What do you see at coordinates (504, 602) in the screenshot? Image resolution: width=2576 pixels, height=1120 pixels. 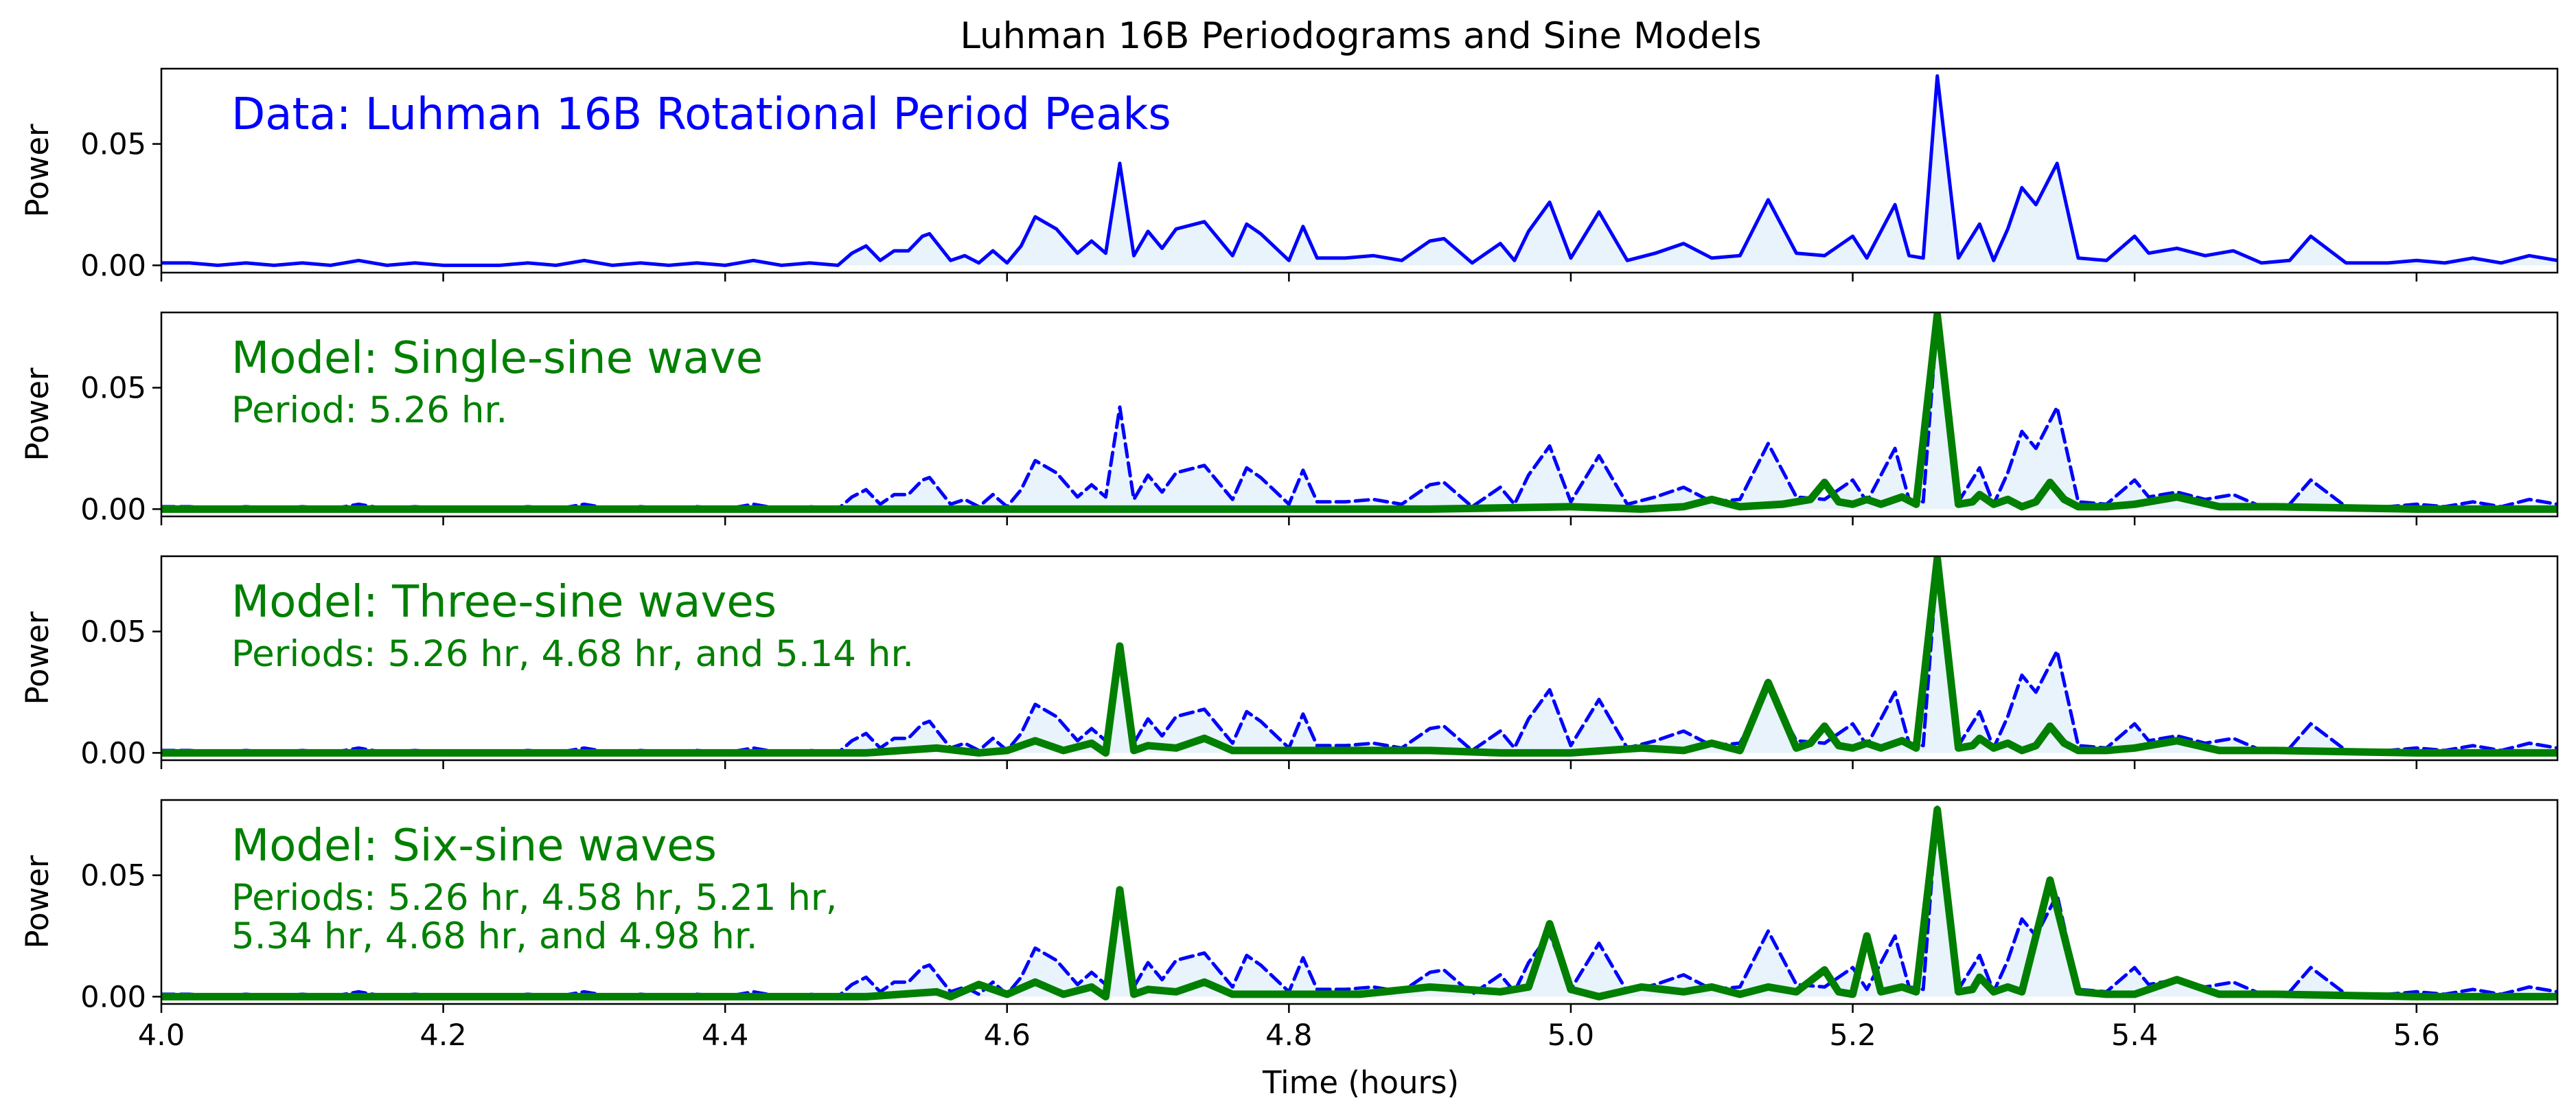 I see `annotation-title: Model: Three-sine waves` at bounding box center [504, 602].